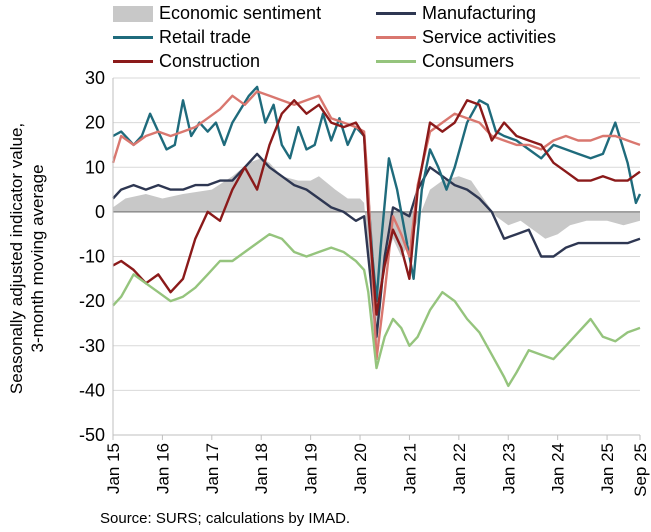  I want to click on x-tick-label: Jan 20, so click(360, 468).